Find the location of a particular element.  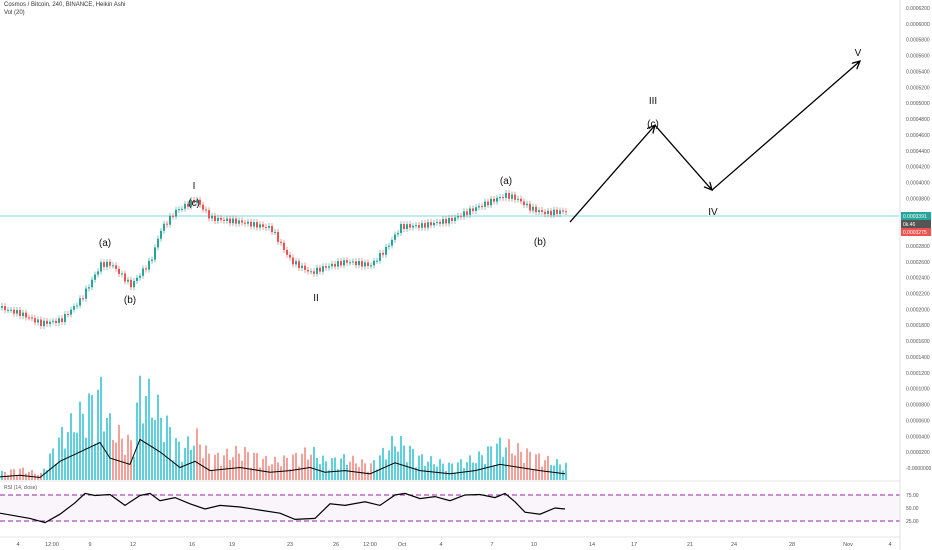

price-tick-label: 0.0005600 is located at coordinates (918, 57).